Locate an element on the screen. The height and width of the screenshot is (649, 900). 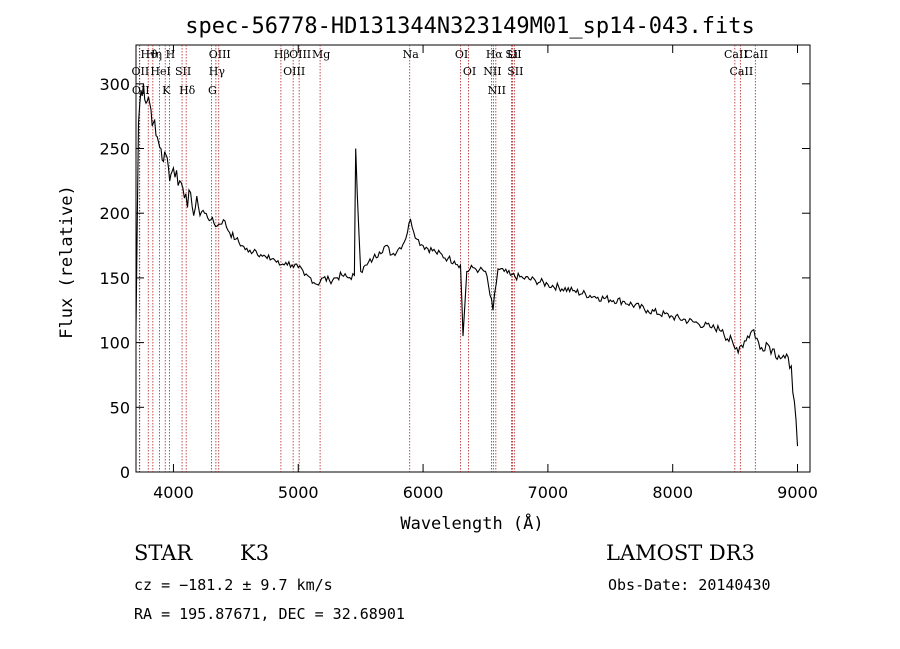
x-tick-label: 9000 is located at coordinates (797, 492).